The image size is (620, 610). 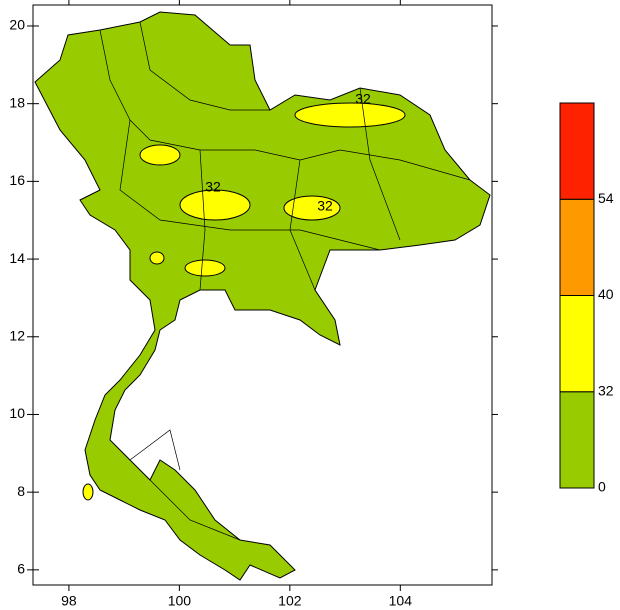 What do you see at coordinates (69, 601) in the screenshot?
I see `x-tick-label: 98` at bounding box center [69, 601].